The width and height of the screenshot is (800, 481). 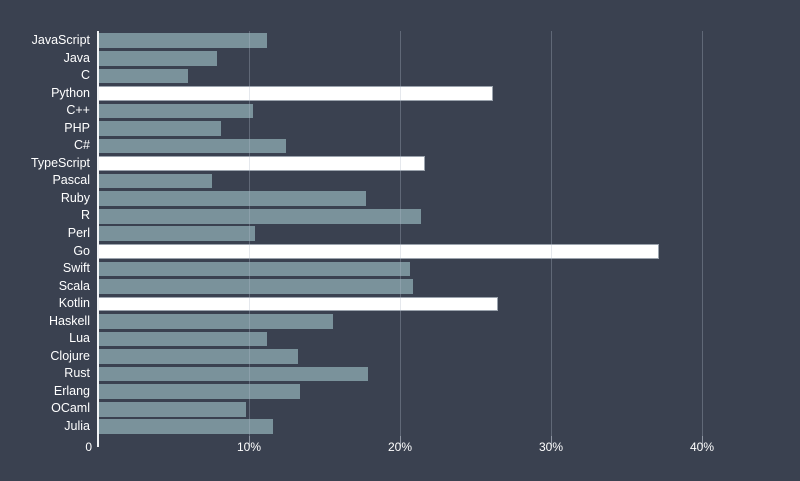 What do you see at coordinates (71, 180) in the screenshot?
I see `category-label: Pascal` at bounding box center [71, 180].